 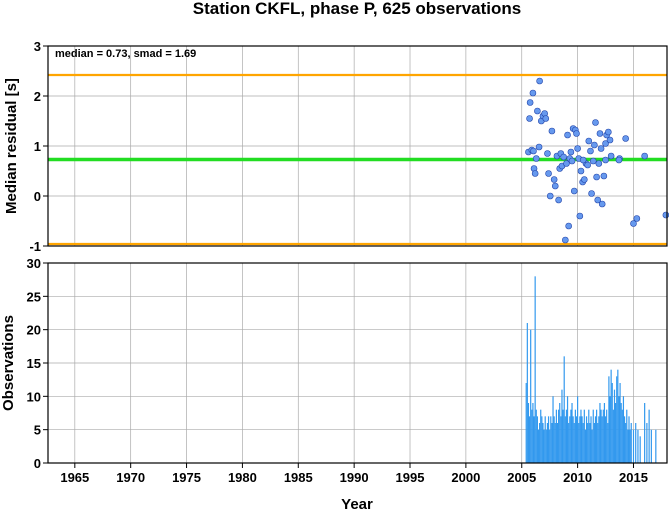 I want to click on observation-bars, so click(x=591, y=369).